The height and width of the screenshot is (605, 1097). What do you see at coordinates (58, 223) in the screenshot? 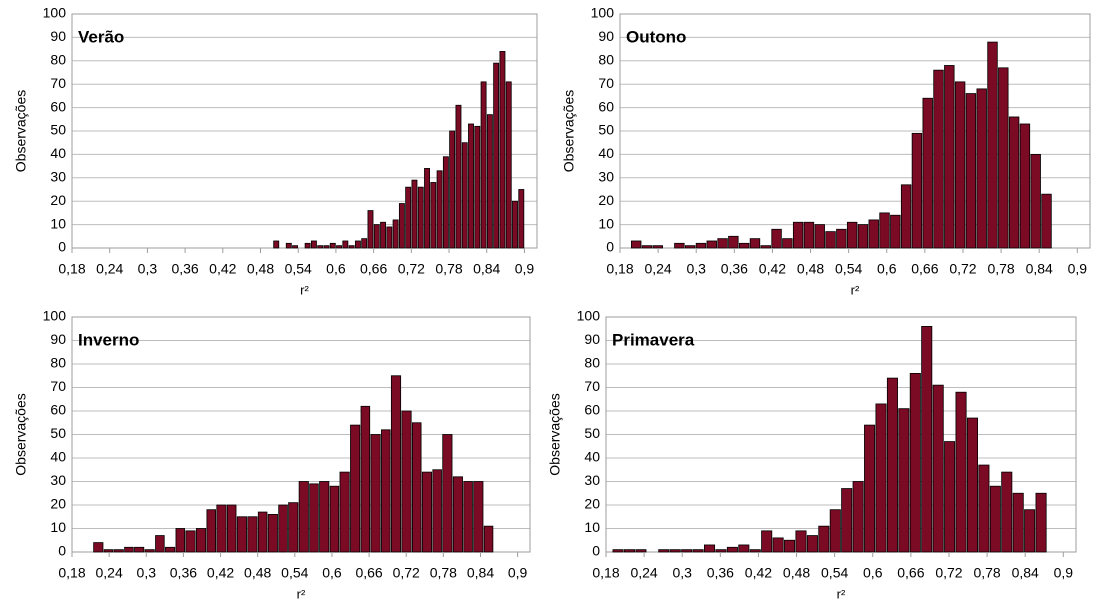
I see `y-tick-label: 10` at bounding box center [58, 223].